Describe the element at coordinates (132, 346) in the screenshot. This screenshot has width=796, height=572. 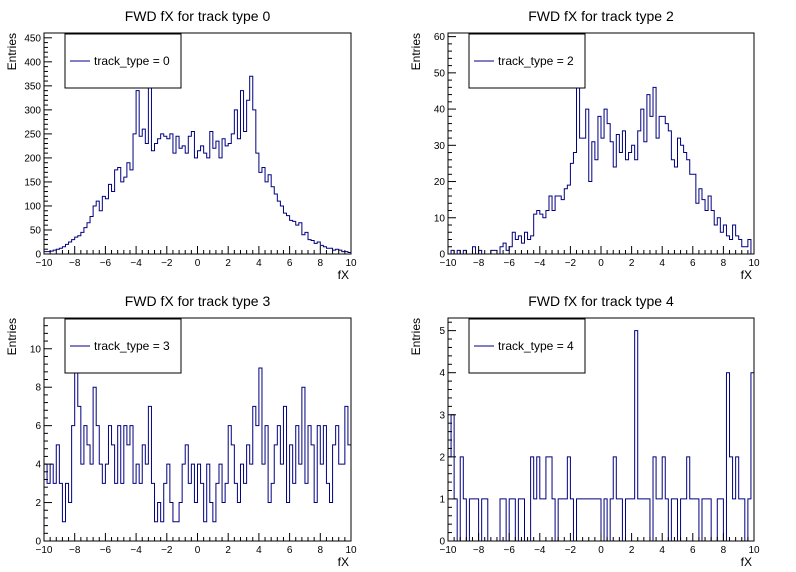
I see `legend-label: track_type = 3` at that location.